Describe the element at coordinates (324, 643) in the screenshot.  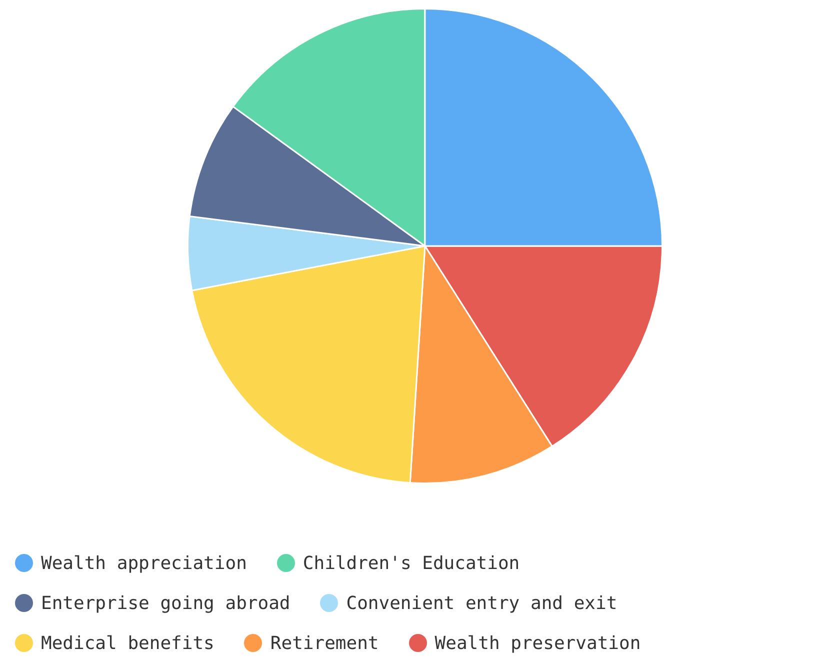
I see `legend-label: Retirement` at that location.